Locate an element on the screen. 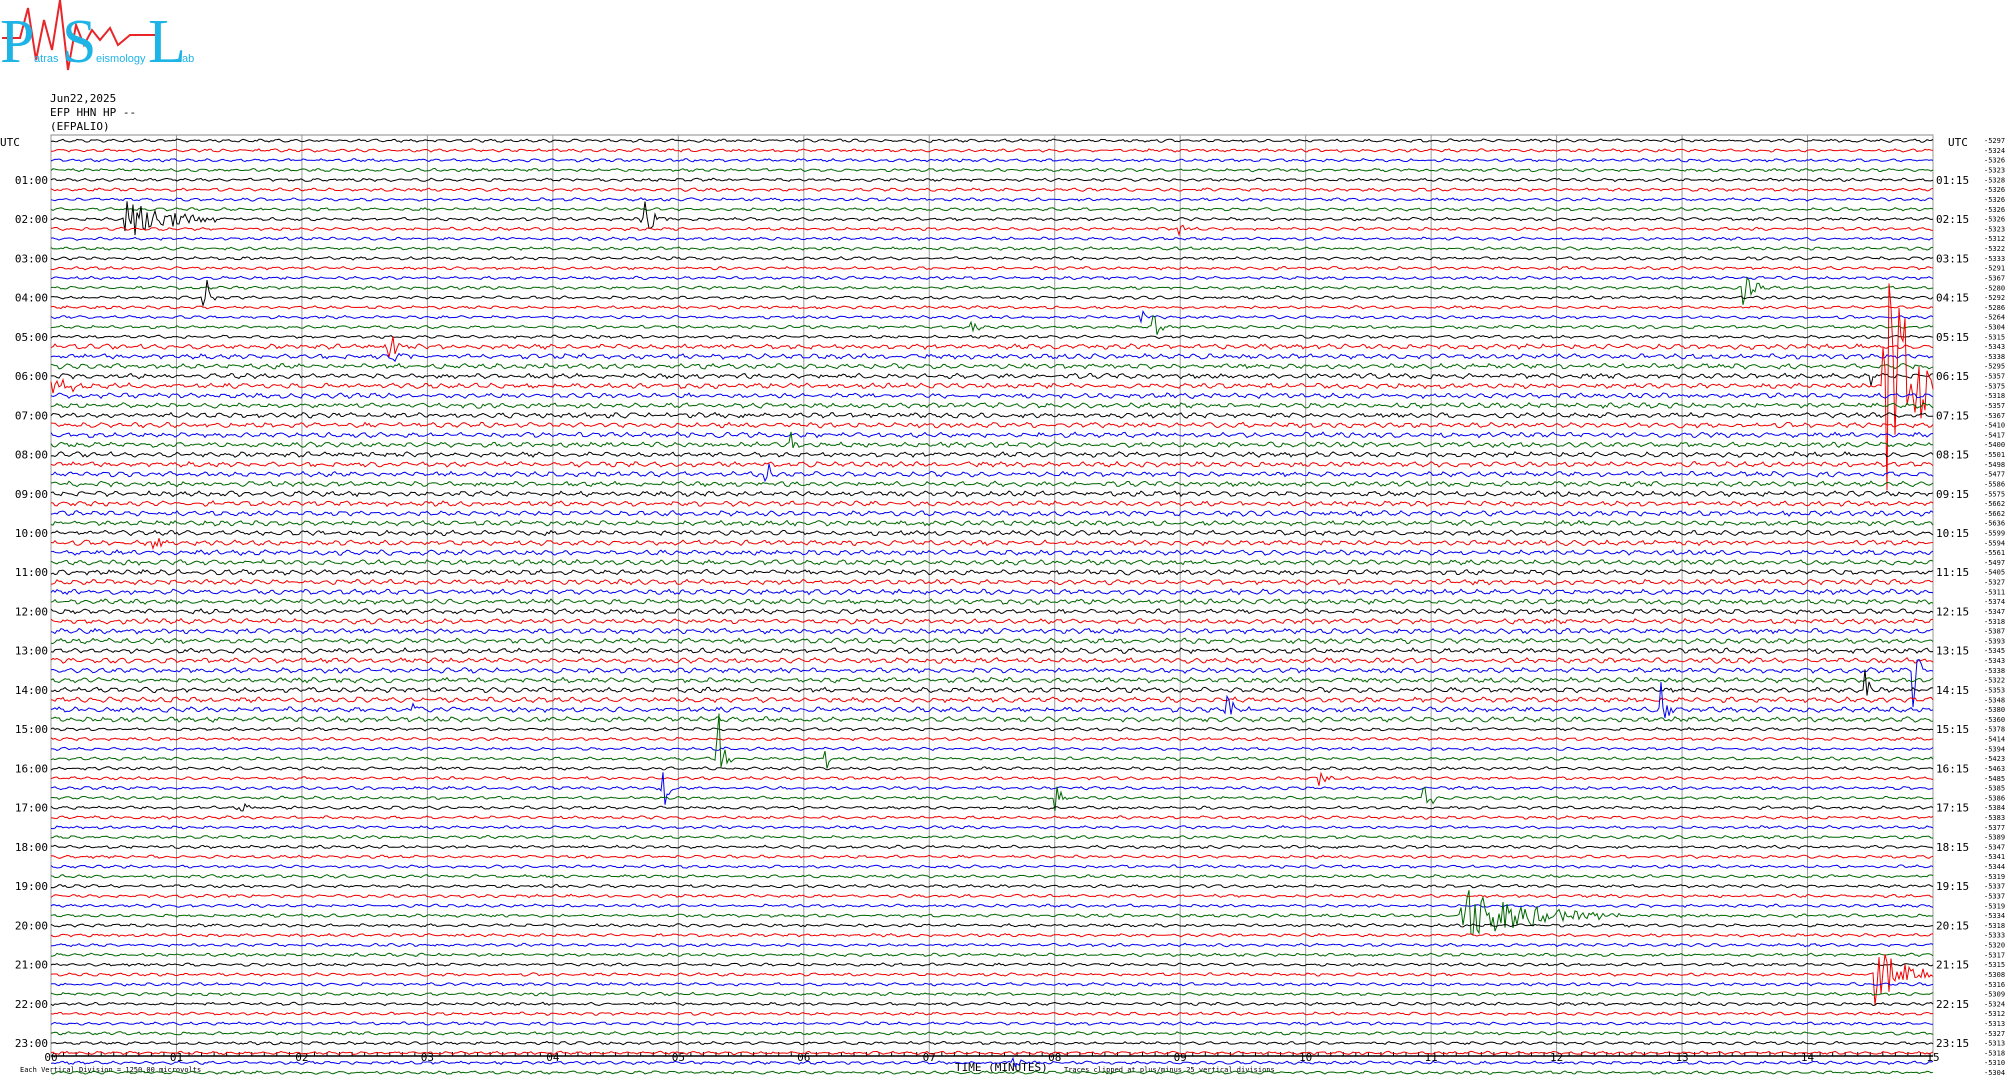  trace-label: -5380 is located at coordinates (1994, 710).